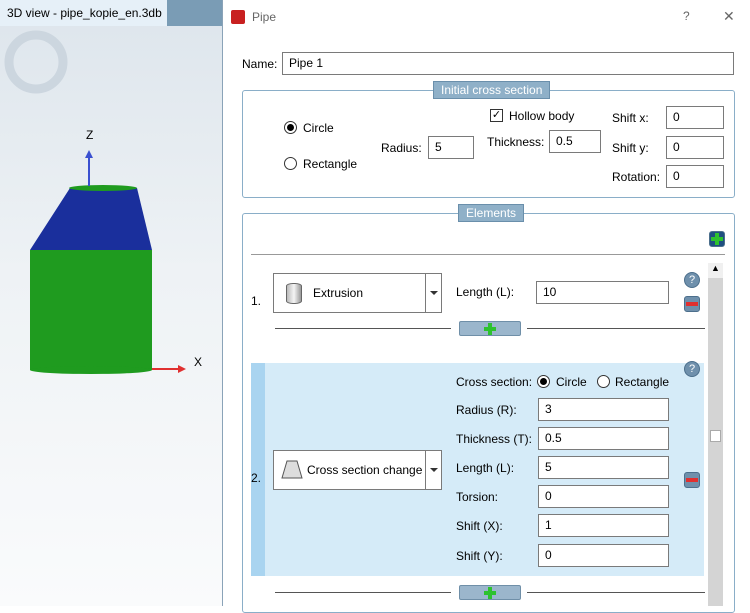 This screenshot has height=613, width=750. What do you see at coordinates (542, 116) in the screenshot?
I see `hollow-body-label: Hollow body` at bounding box center [542, 116].